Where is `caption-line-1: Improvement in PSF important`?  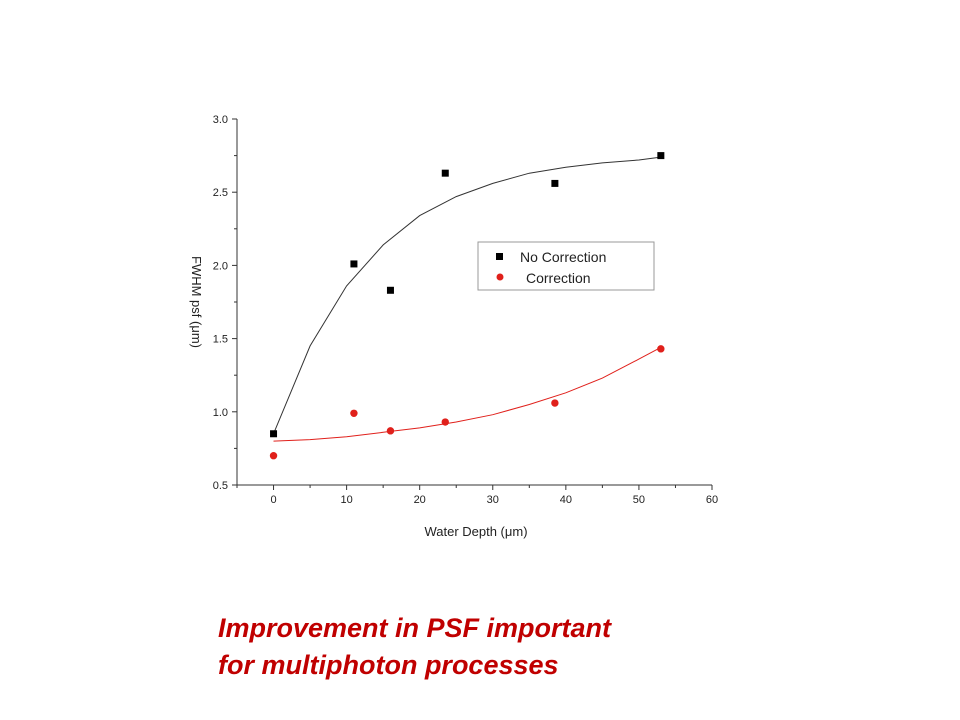 caption-line-1: Improvement in PSF important is located at coordinates (415, 628).